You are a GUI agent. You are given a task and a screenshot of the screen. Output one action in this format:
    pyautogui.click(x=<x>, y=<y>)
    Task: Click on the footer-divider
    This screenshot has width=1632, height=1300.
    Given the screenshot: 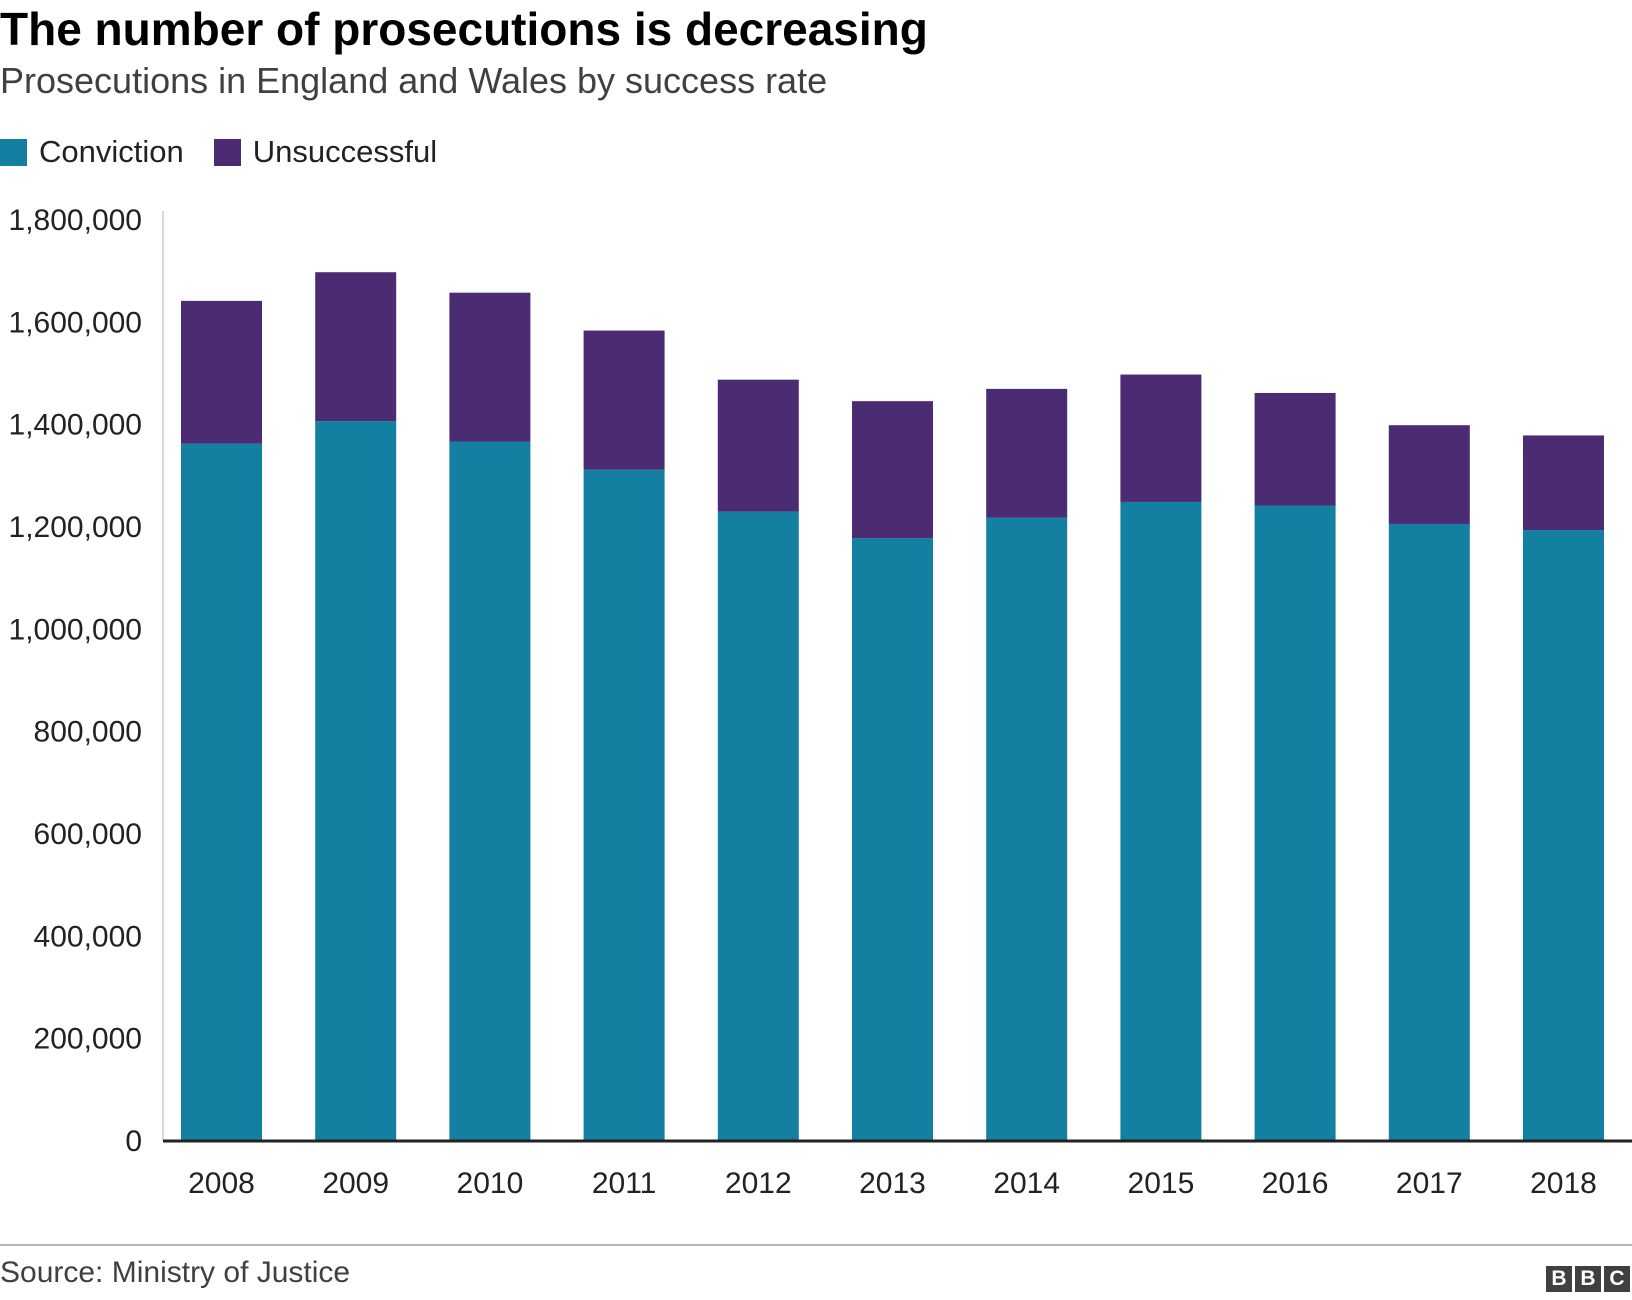 What is the action you would take?
    pyautogui.click(x=816, y=1245)
    